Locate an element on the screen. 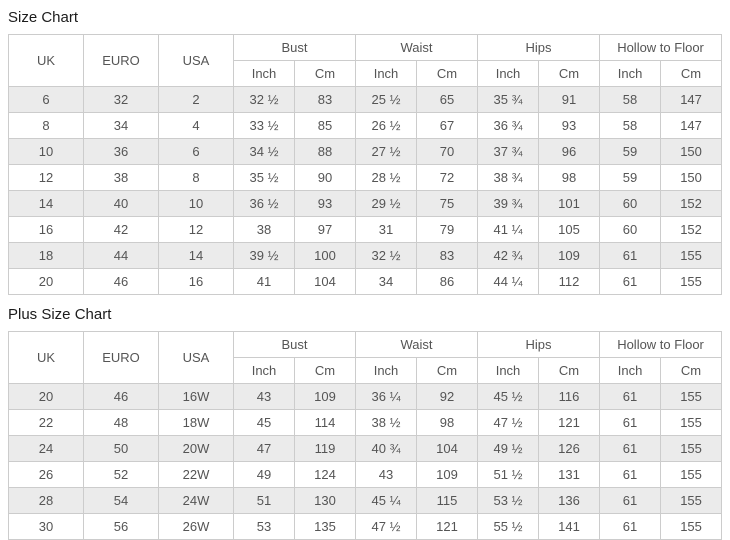  table-cell: 28 is located at coordinates (46, 500).